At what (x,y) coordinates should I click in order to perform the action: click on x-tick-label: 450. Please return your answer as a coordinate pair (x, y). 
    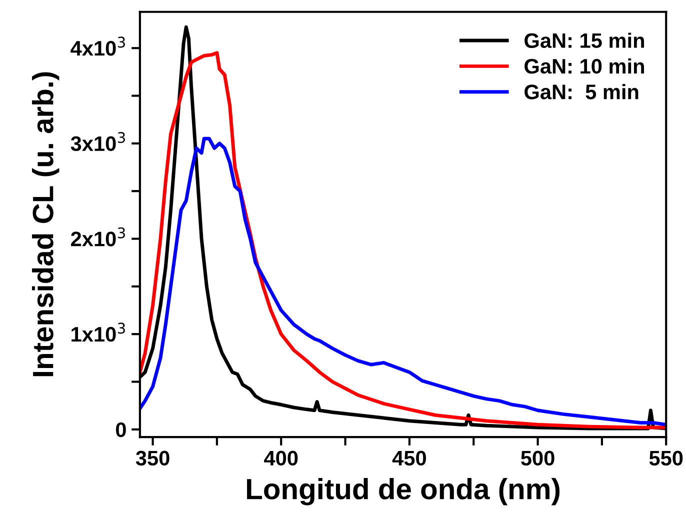
    Looking at the image, I should click on (409, 458).